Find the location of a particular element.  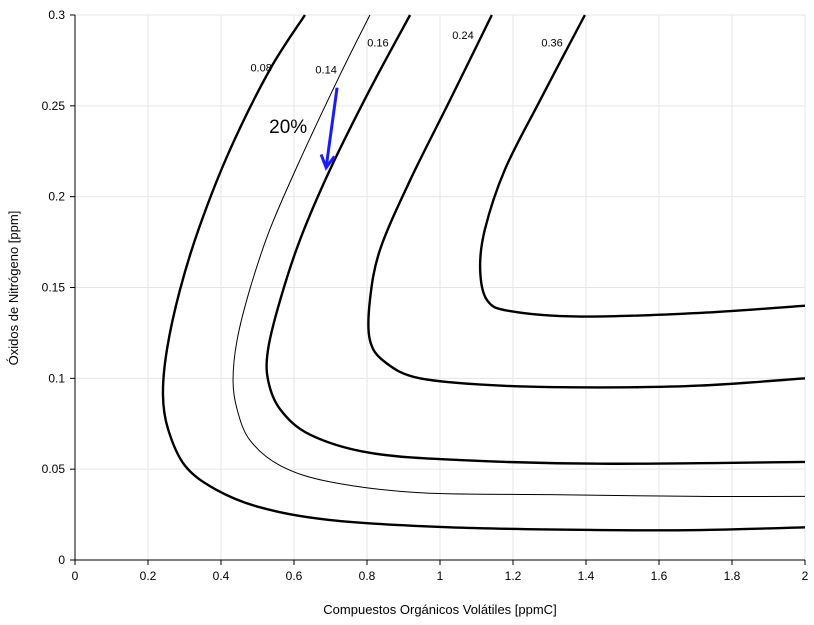

x-tick-label: 1.2 is located at coordinates (513, 576).